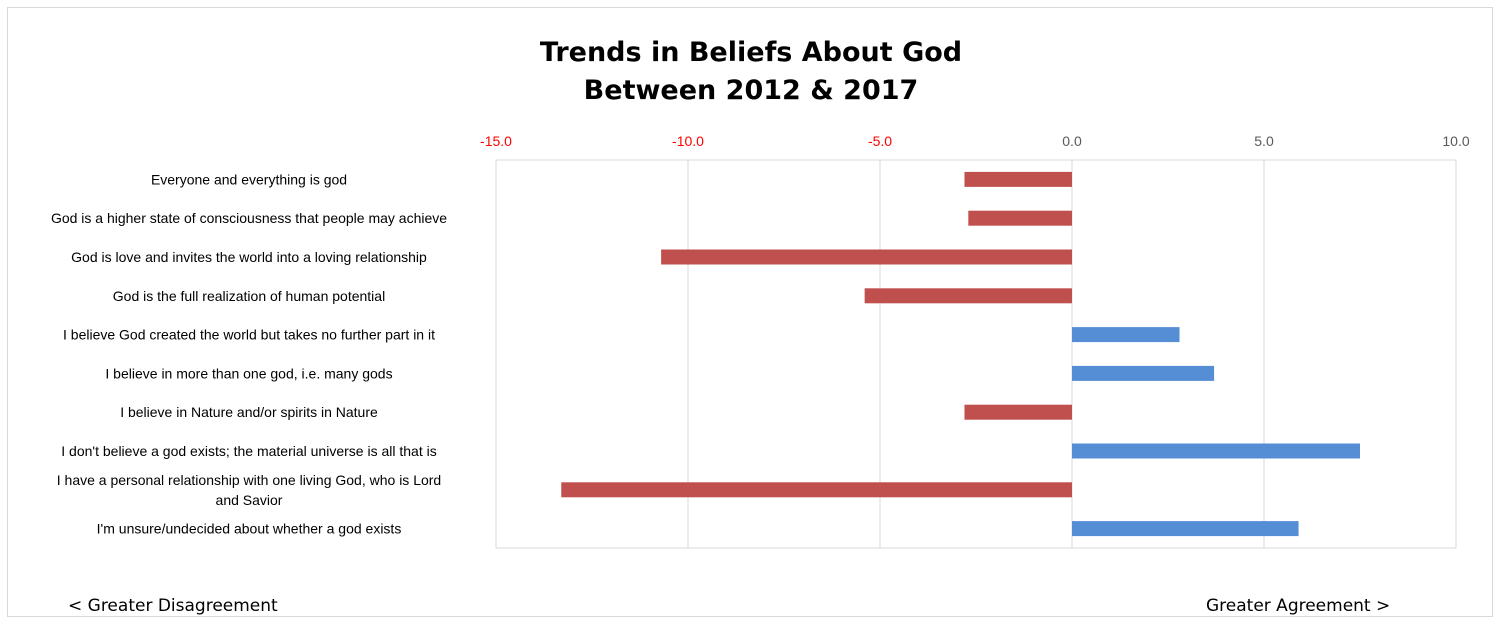 The width and height of the screenshot is (1502, 624). Describe the element at coordinates (173, 606) in the screenshot. I see `disagreement-annotation: < Greater Disagreement` at that location.